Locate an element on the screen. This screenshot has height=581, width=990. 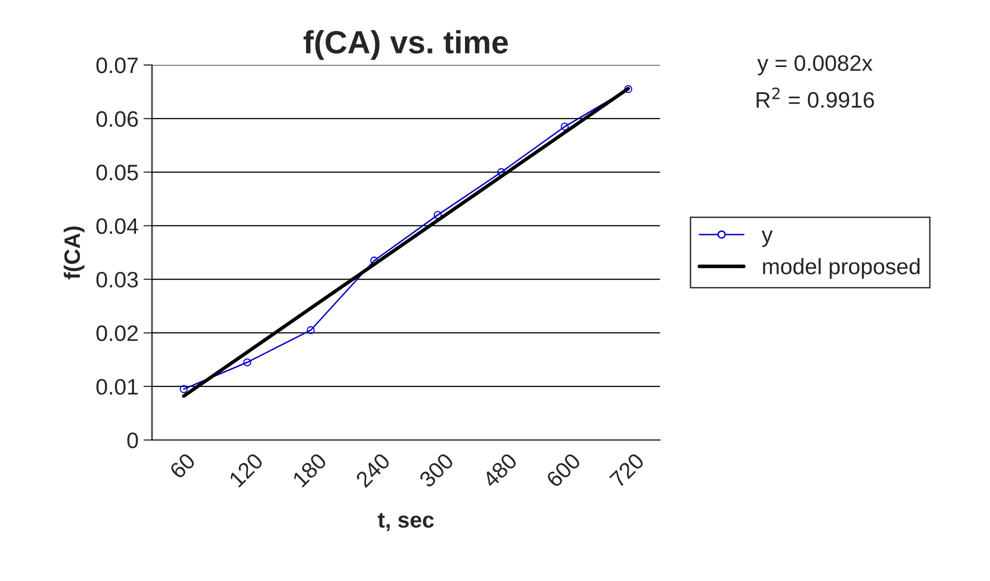
y-tick-label: 0.07 is located at coordinates (117, 66).